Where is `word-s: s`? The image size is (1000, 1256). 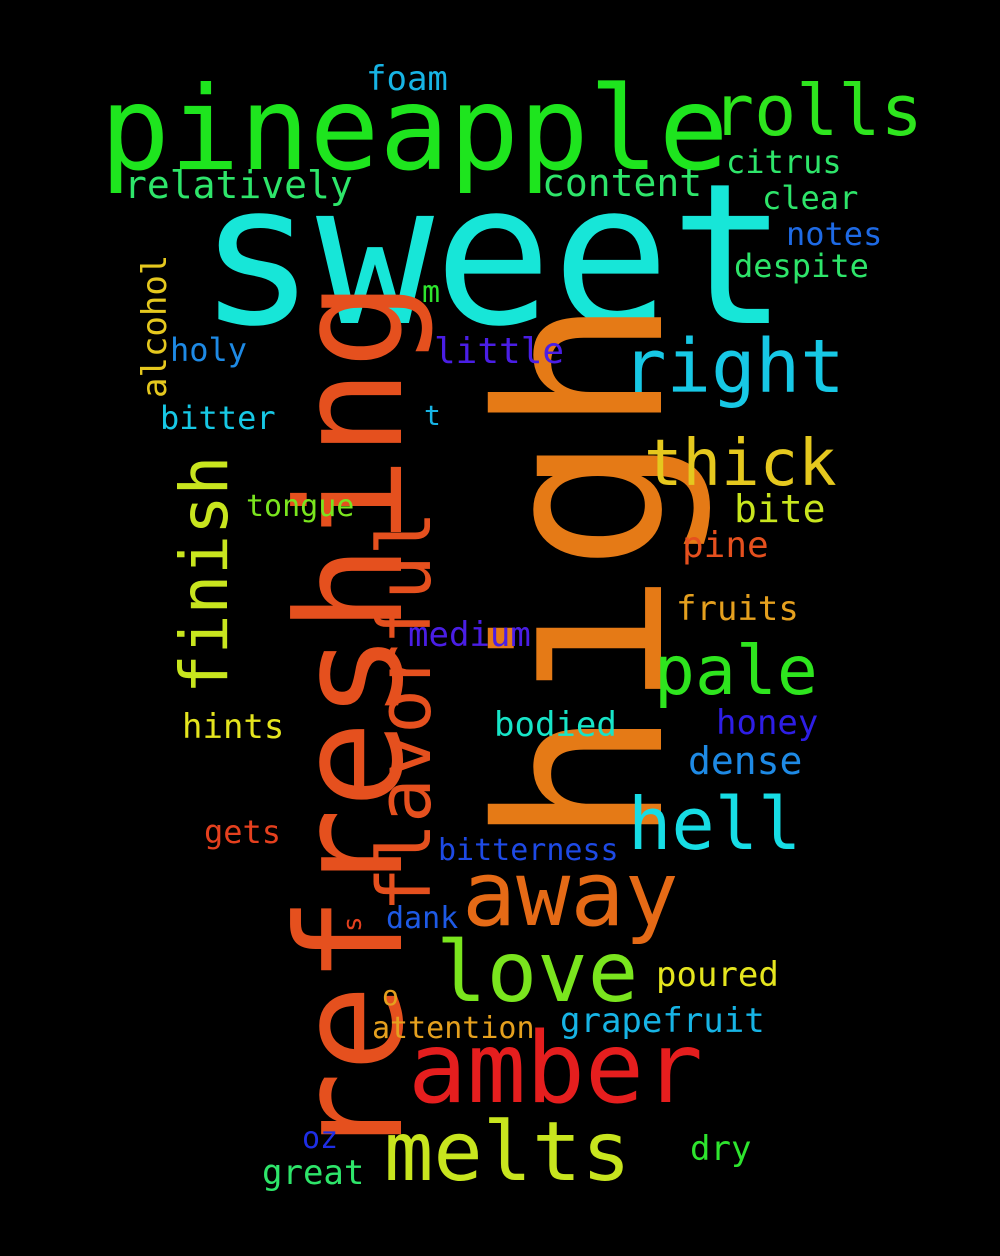 word-s: s is located at coordinates (353, 924).